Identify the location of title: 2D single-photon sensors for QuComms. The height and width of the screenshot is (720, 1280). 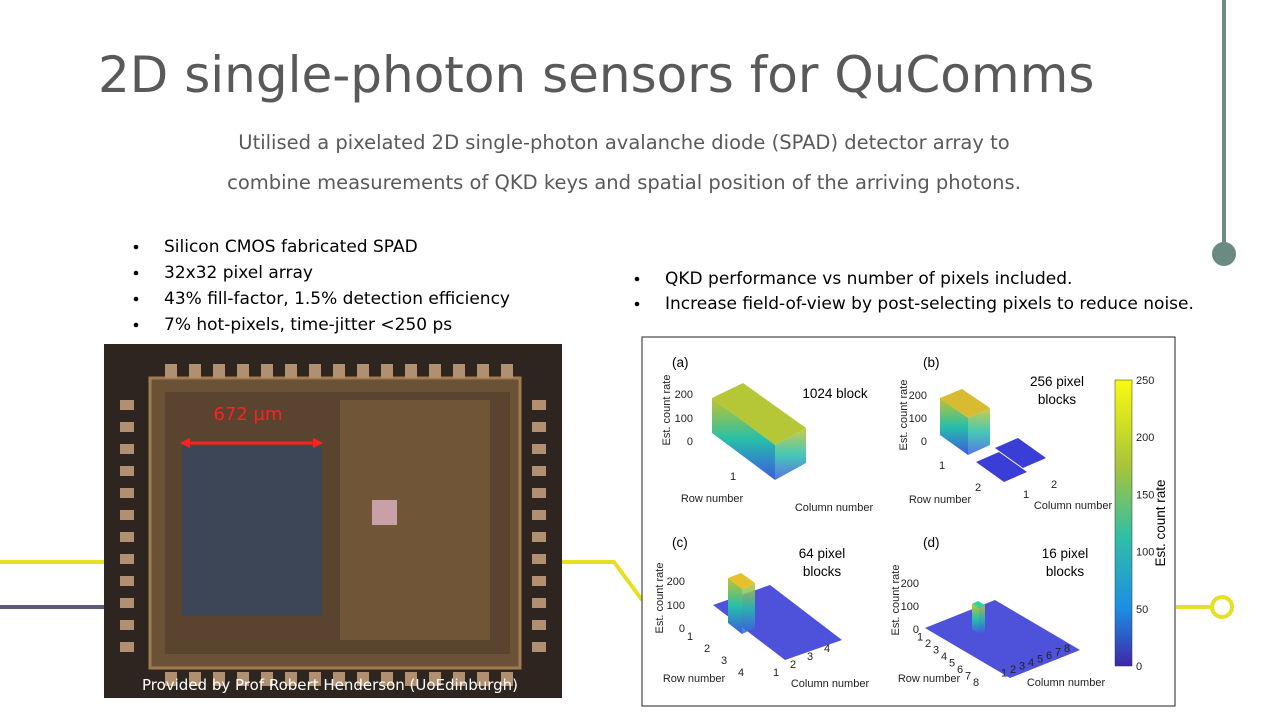
(596, 75).